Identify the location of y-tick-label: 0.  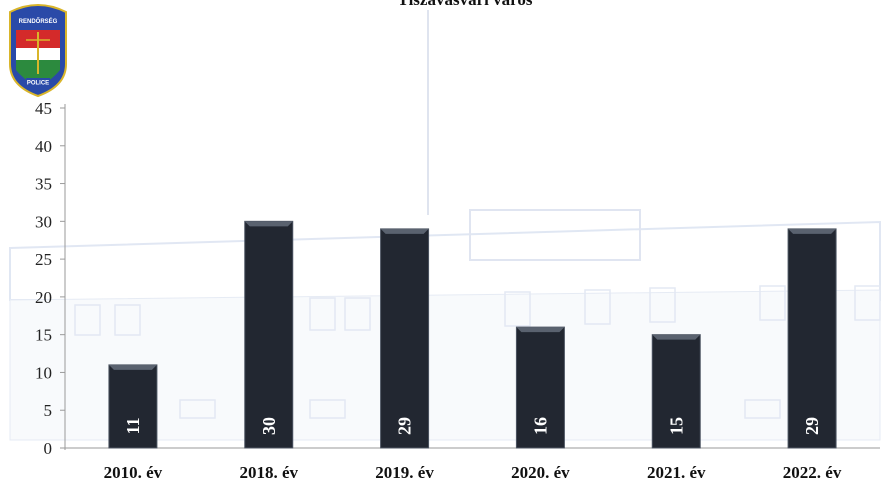
(48, 448).